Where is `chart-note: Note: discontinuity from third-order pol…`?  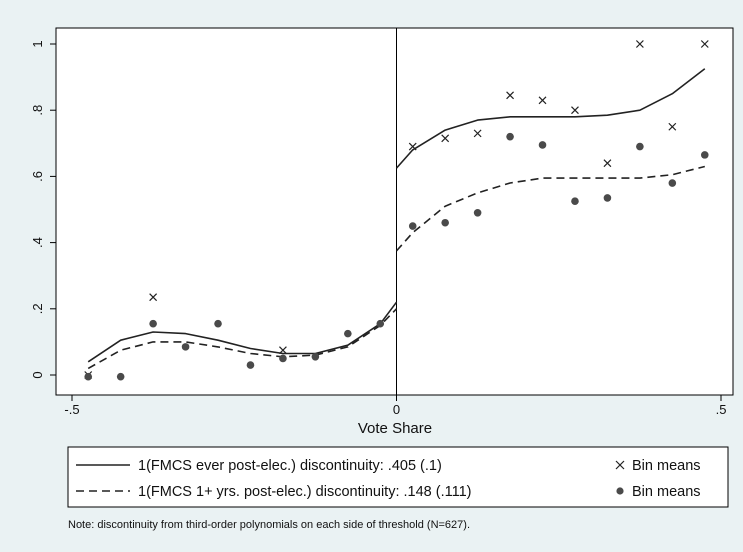 chart-note: Note: discontinuity from third-order pol… is located at coordinates (269, 525).